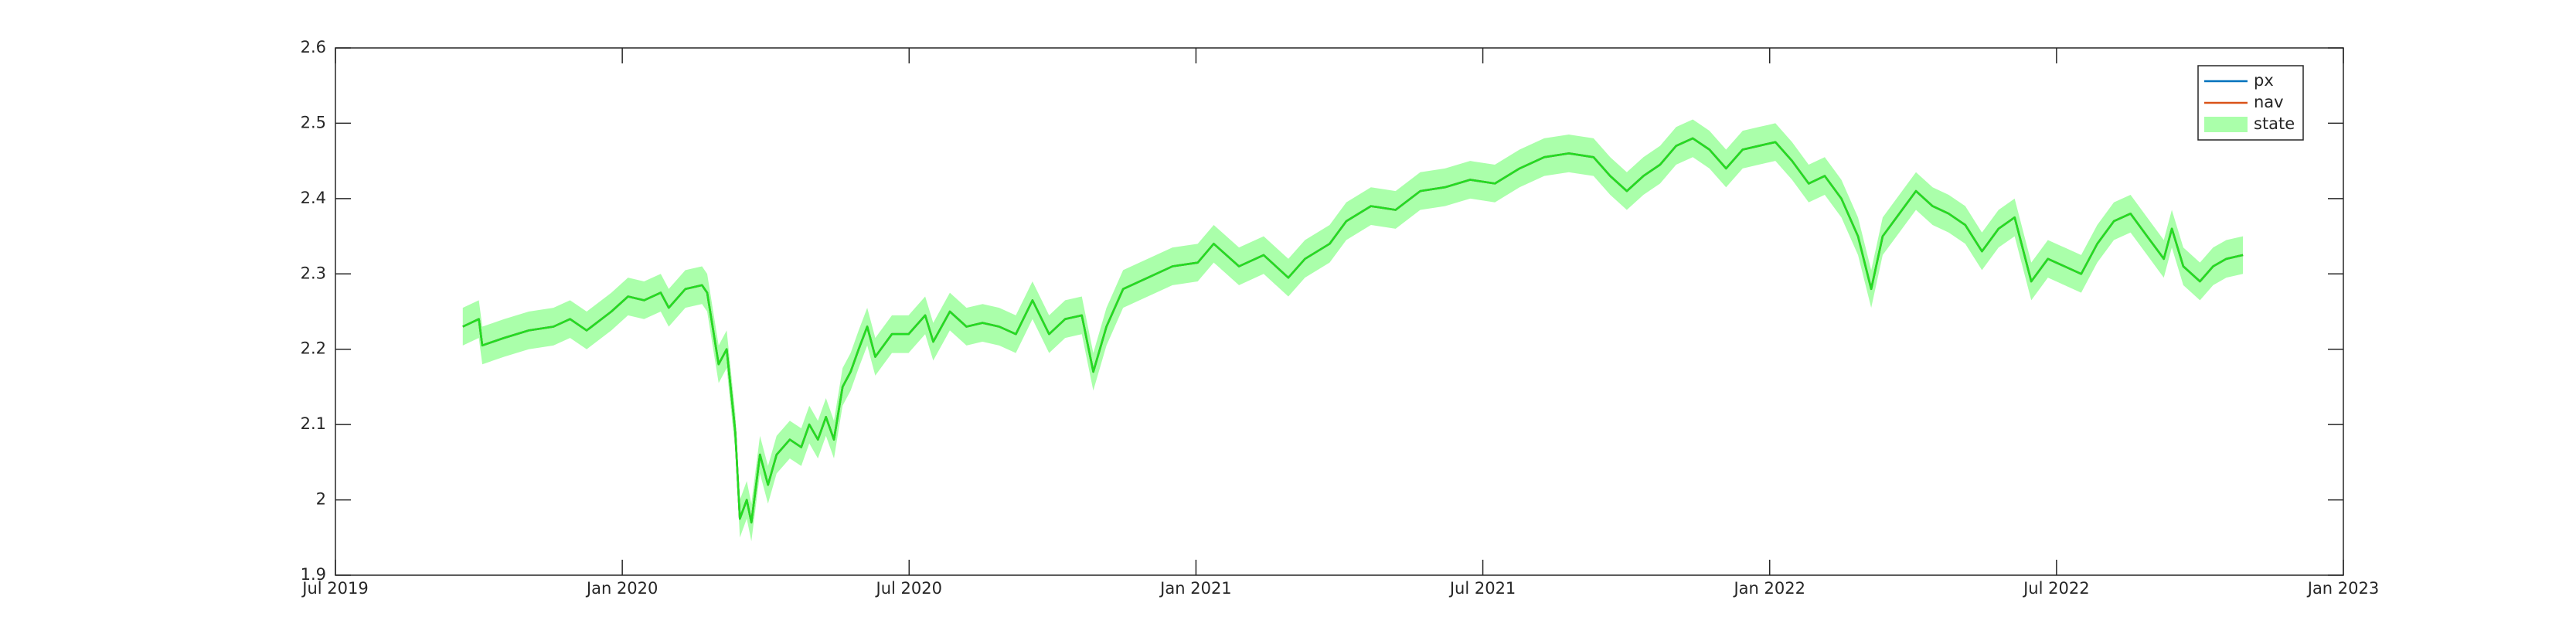 This screenshot has width=2576, height=644. What do you see at coordinates (334, 588) in the screenshot?
I see `x-tick-label: Jul 2019` at bounding box center [334, 588].